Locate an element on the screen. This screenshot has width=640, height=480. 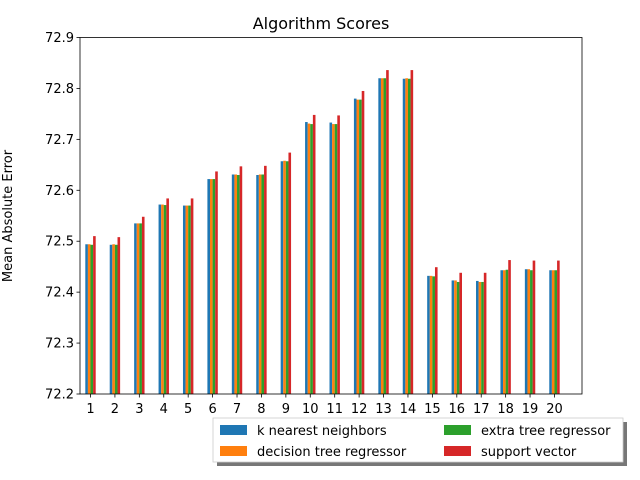
x-tick-label: 8 is located at coordinates (261, 409).